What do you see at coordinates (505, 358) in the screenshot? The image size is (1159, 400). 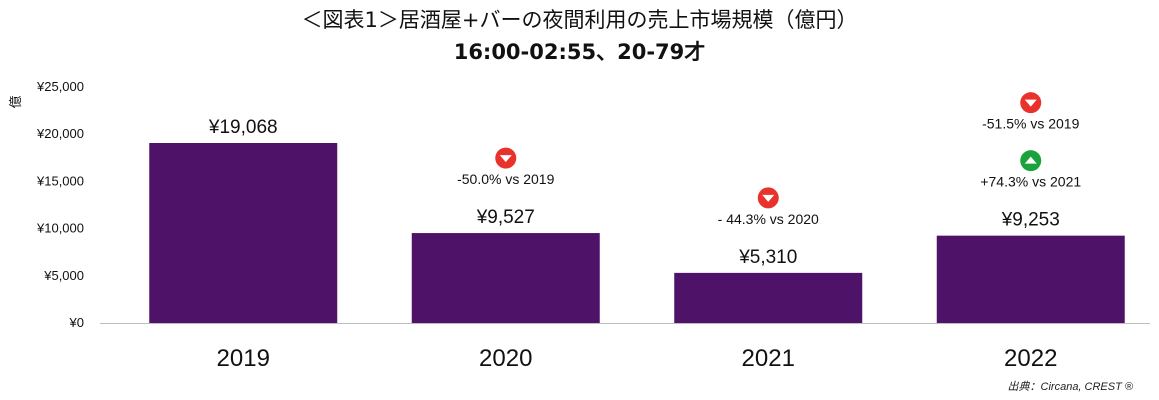 I see `x-tick-label: 2020` at bounding box center [505, 358].